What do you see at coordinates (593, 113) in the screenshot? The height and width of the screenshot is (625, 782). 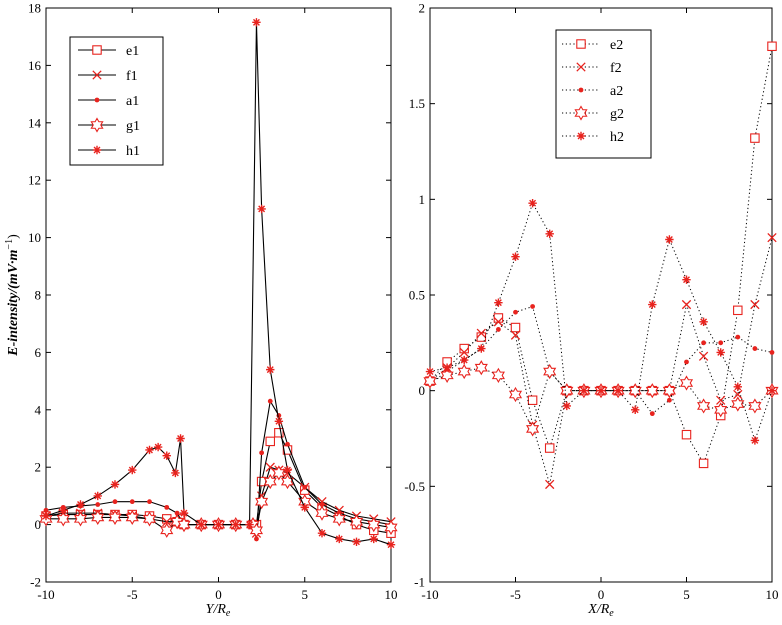 I see `legend-item-g2: g2` at bounding box center [593, 113].